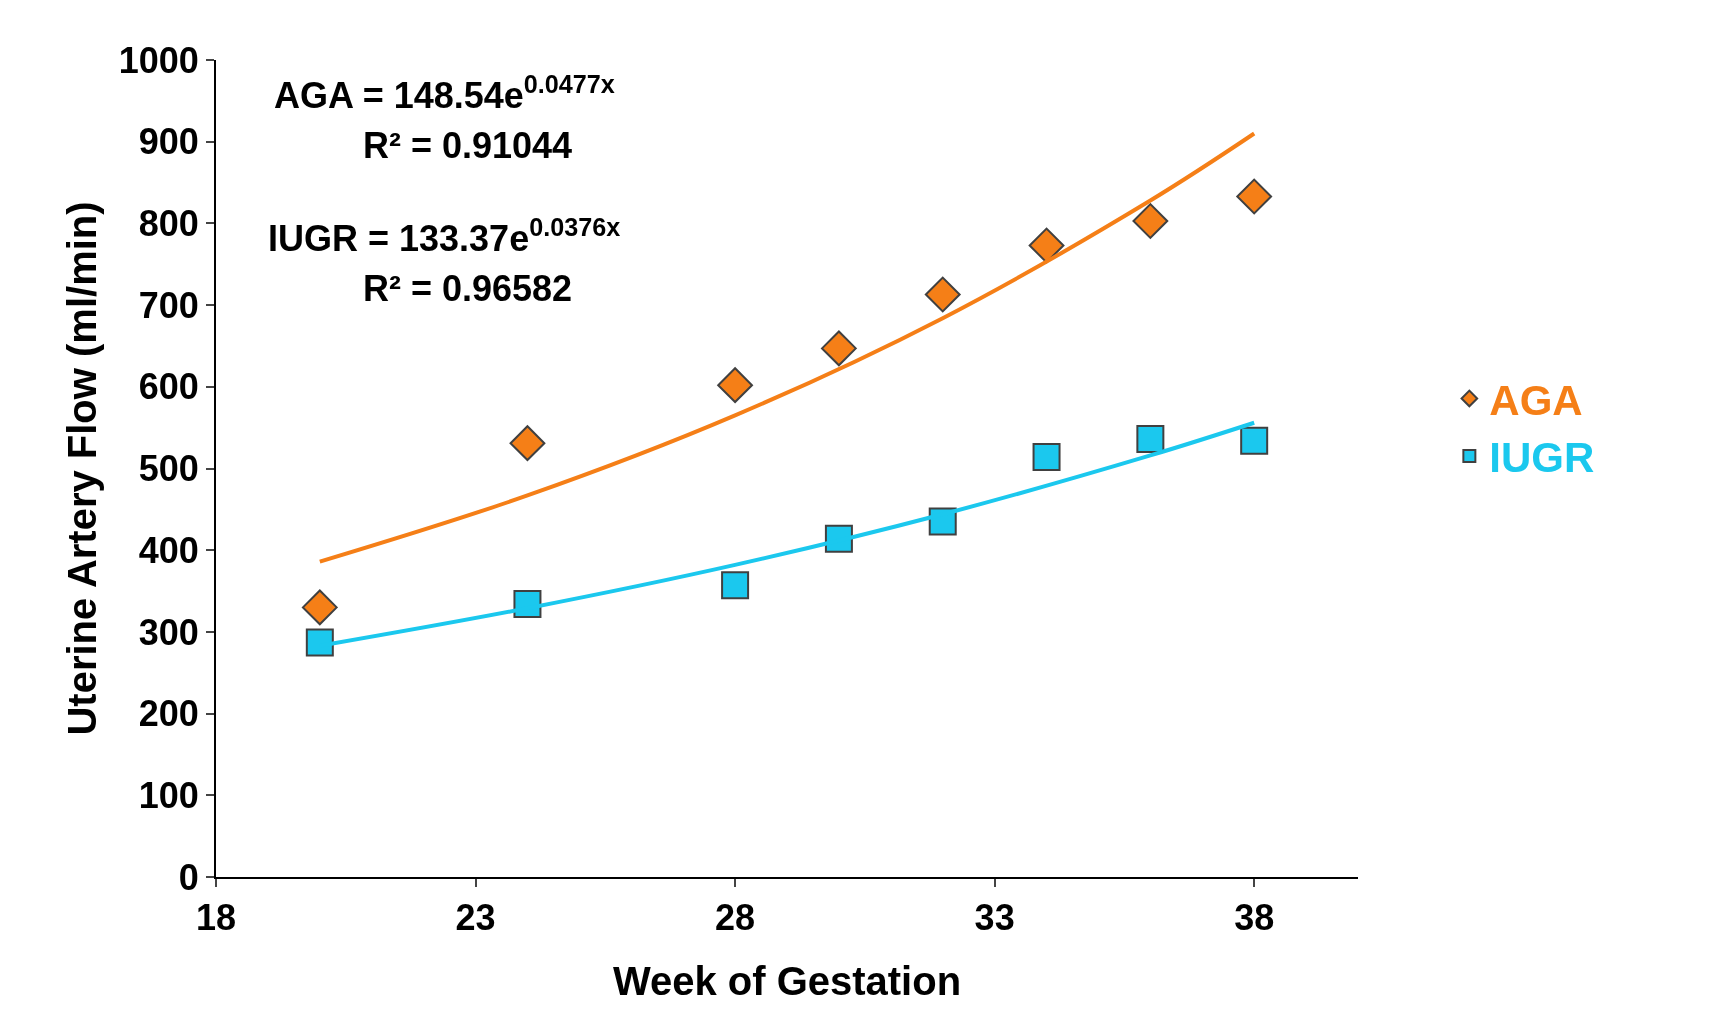  I want to click on annotation: AGA = 148.54e$^{0.0477x}$, so click(444, 93).